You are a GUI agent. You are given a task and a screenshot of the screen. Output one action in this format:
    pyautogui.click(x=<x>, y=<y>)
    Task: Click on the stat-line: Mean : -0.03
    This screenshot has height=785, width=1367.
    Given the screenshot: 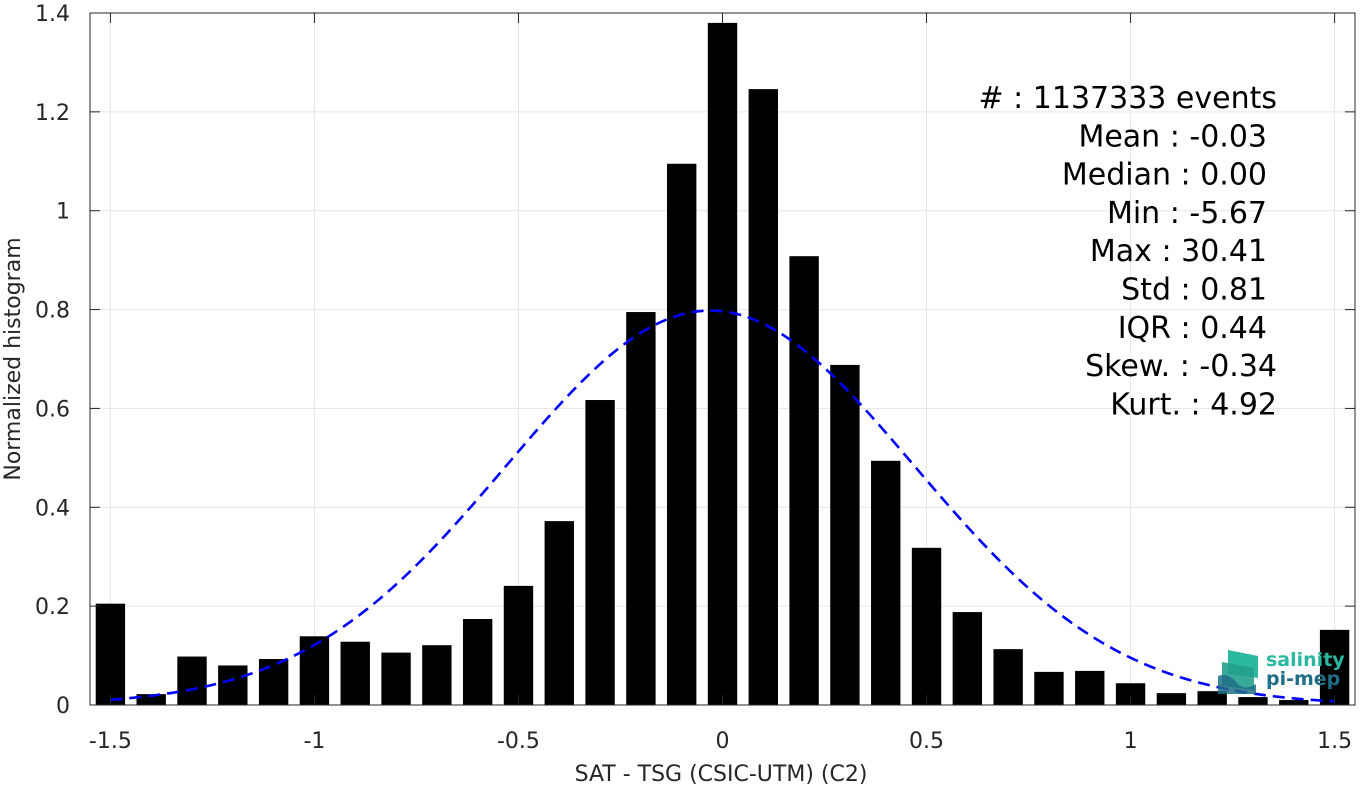 What is the action you would take?
    pyautogui.click(x=1172, y=136)
    